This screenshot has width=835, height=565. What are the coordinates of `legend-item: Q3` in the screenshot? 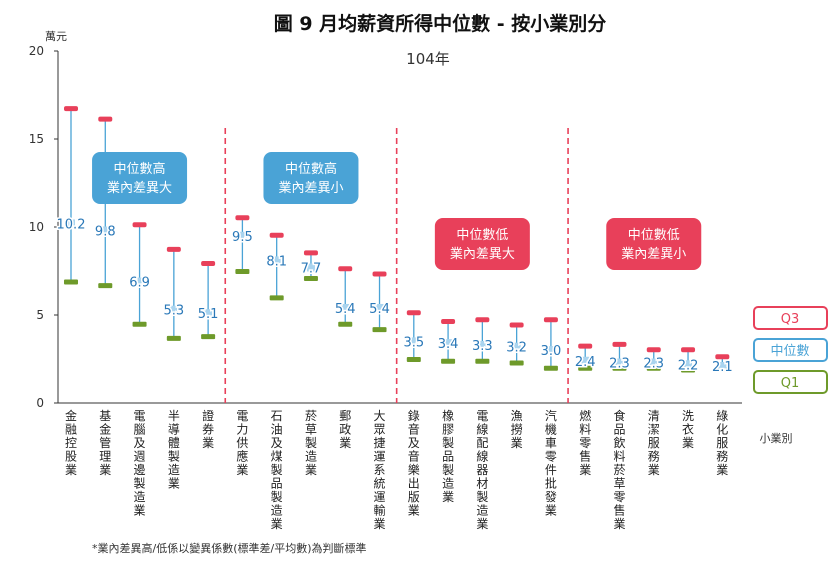 It's located at (790, 318).